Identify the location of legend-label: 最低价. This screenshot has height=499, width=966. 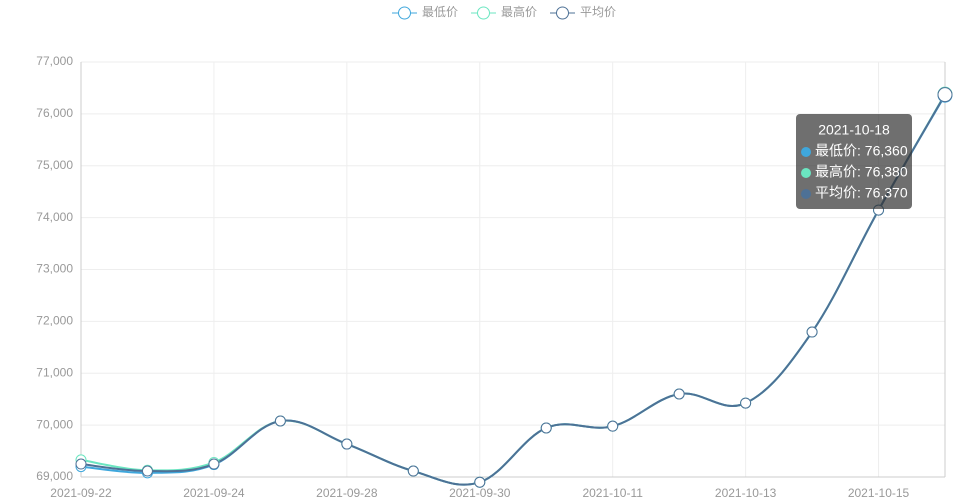
(440, 12).